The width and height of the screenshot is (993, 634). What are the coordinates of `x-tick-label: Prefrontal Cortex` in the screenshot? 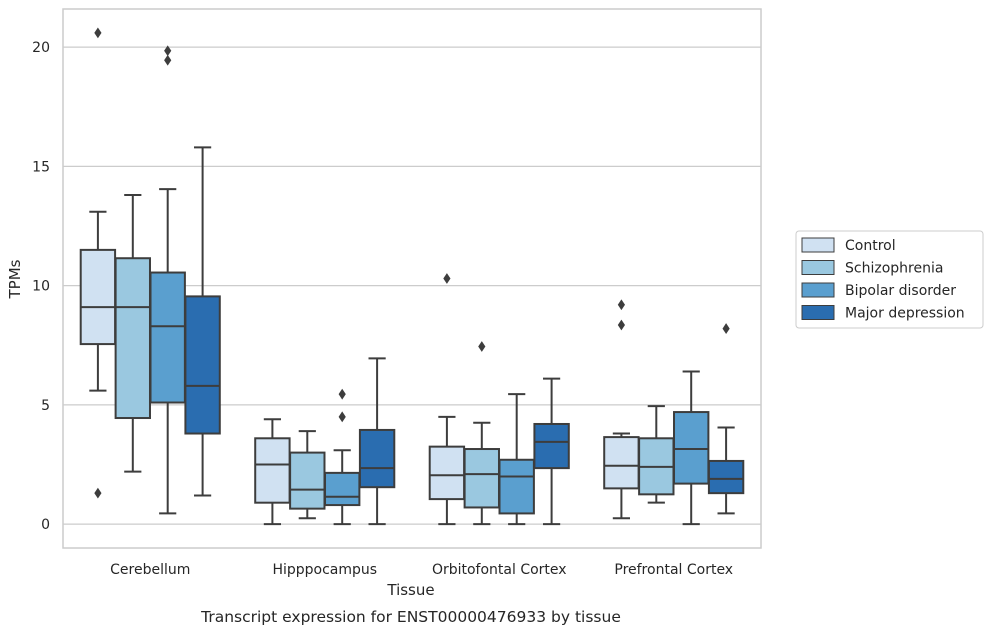 It's located at (673, 570).